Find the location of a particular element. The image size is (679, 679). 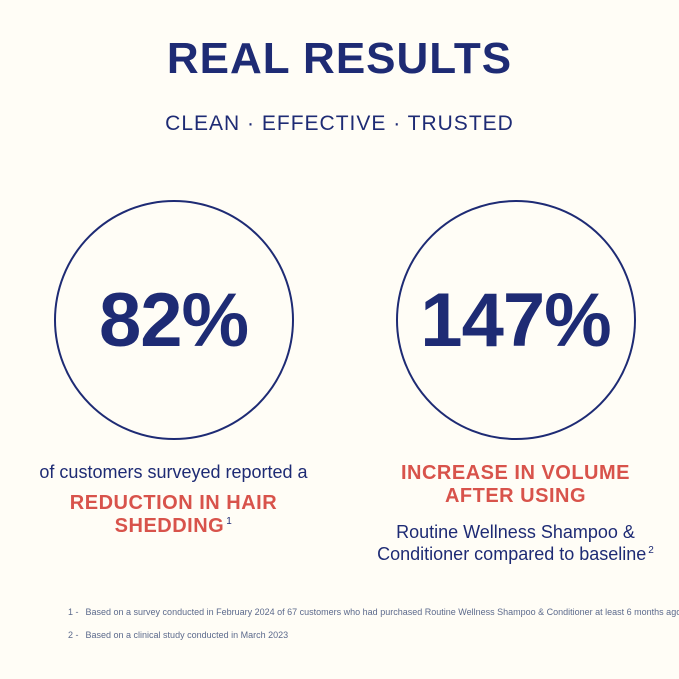

stat-circle-shedding: 82% is located at coordinates (173, 320).